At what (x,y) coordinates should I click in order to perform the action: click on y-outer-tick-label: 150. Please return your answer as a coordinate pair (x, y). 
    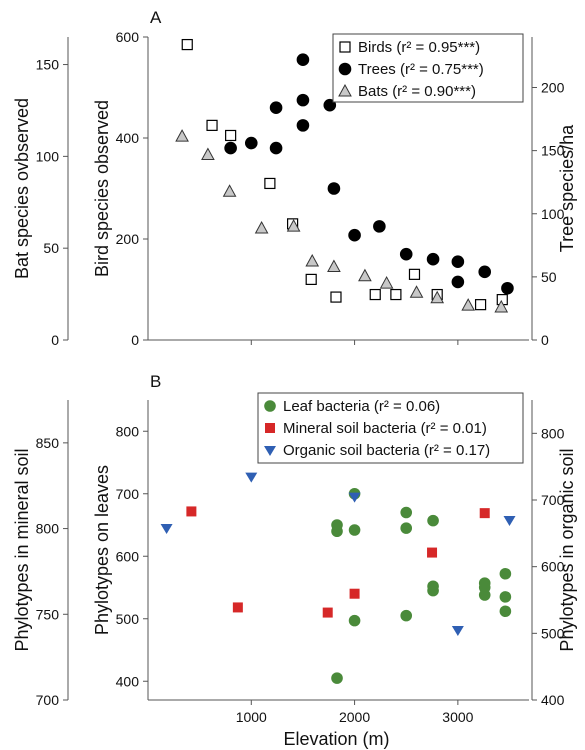
    Looking at the image, I should click on (48, 65).